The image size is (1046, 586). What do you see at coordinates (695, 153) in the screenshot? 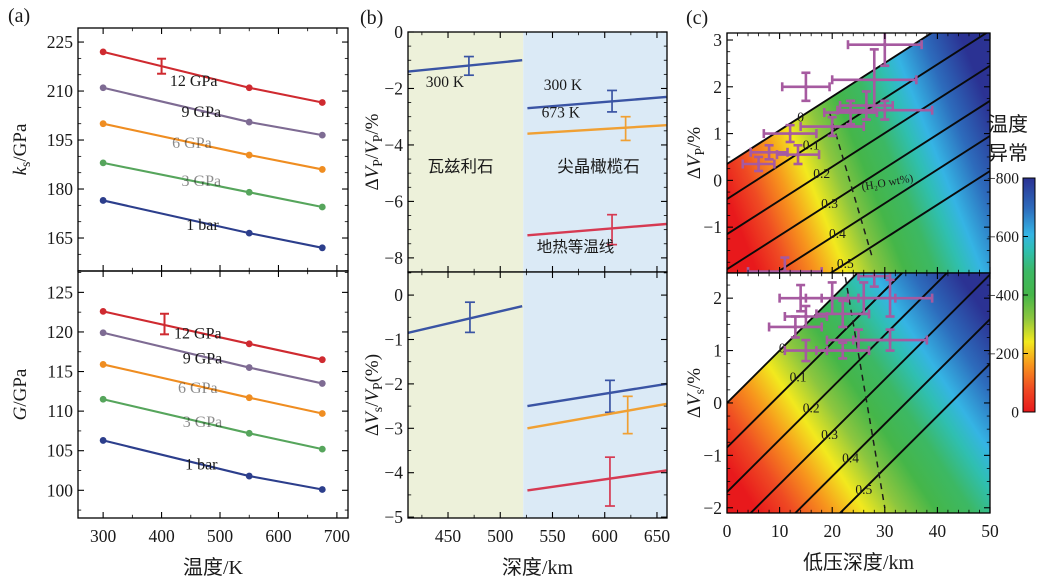
I see `y-axis-title: ΔVP/%` at bounding box center [695, 153].